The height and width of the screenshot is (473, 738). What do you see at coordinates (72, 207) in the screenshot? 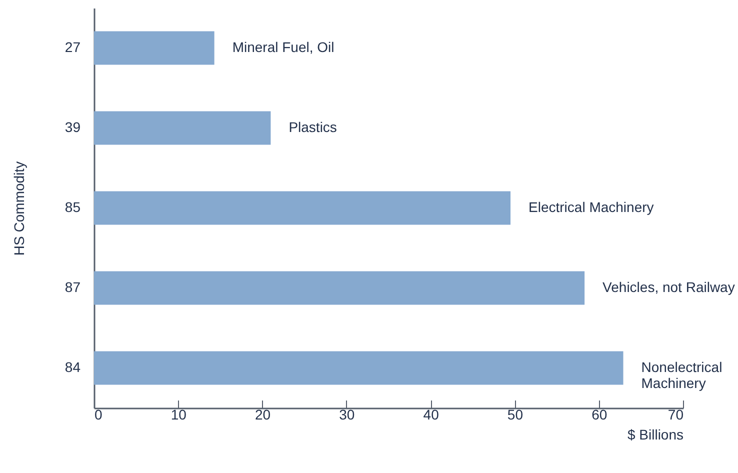
I see `y-tick-label: 85` at bounding box center [72, 207].